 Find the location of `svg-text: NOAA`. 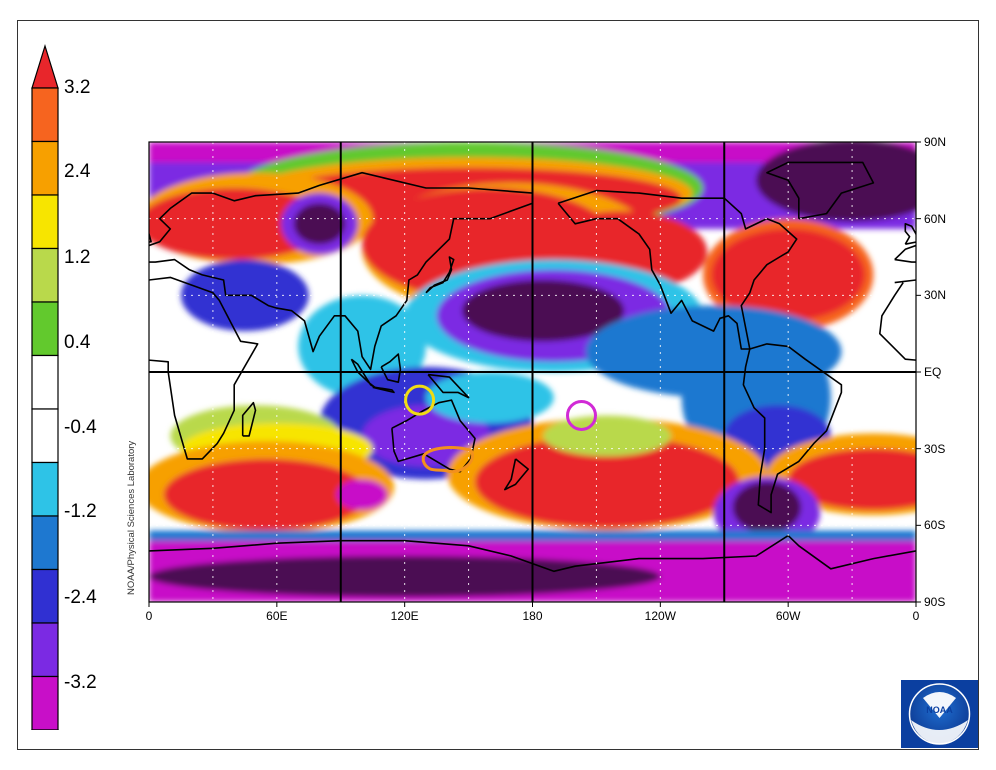

svg-text: NOAA is located at coordinates (939, 710).